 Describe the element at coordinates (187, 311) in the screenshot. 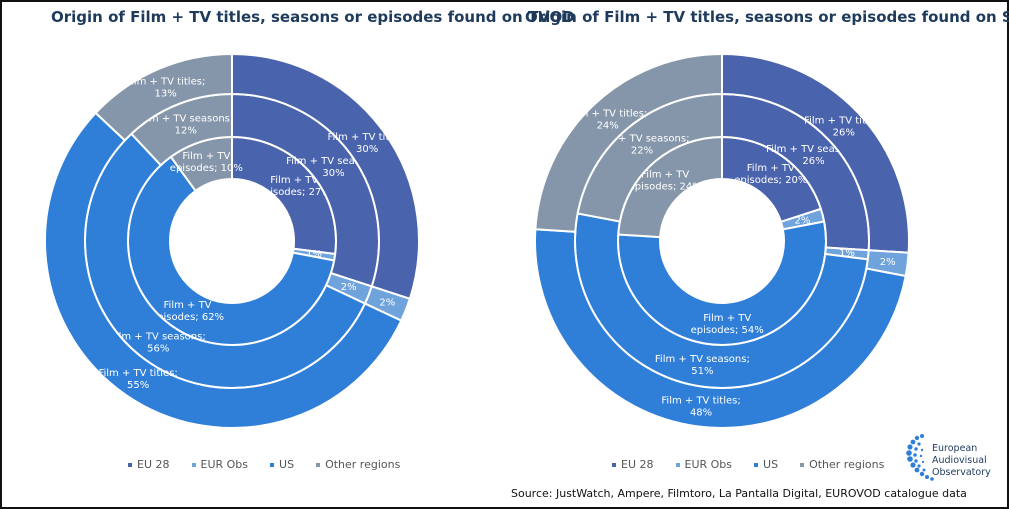

I see `segment-label: Film + TV episodes; 62%` at that location.